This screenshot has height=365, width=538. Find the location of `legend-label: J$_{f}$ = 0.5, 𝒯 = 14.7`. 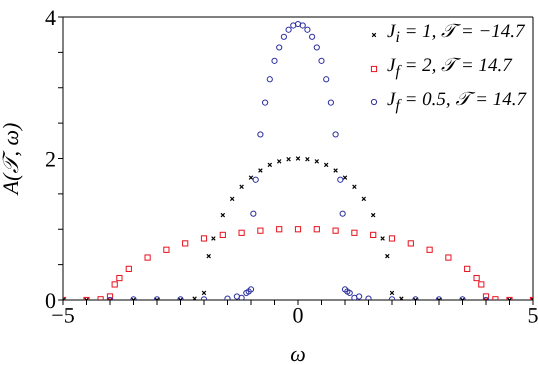

legend-label: J$_{f}$ = 0.5, 𝒯 = 14.7 is located at coordinates (456, 102).